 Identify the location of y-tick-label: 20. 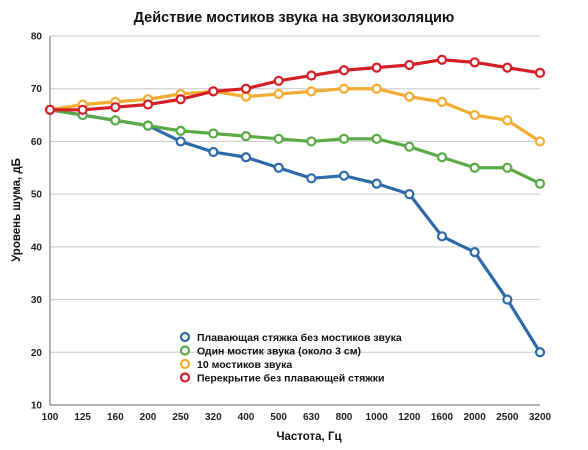
(37, 353).